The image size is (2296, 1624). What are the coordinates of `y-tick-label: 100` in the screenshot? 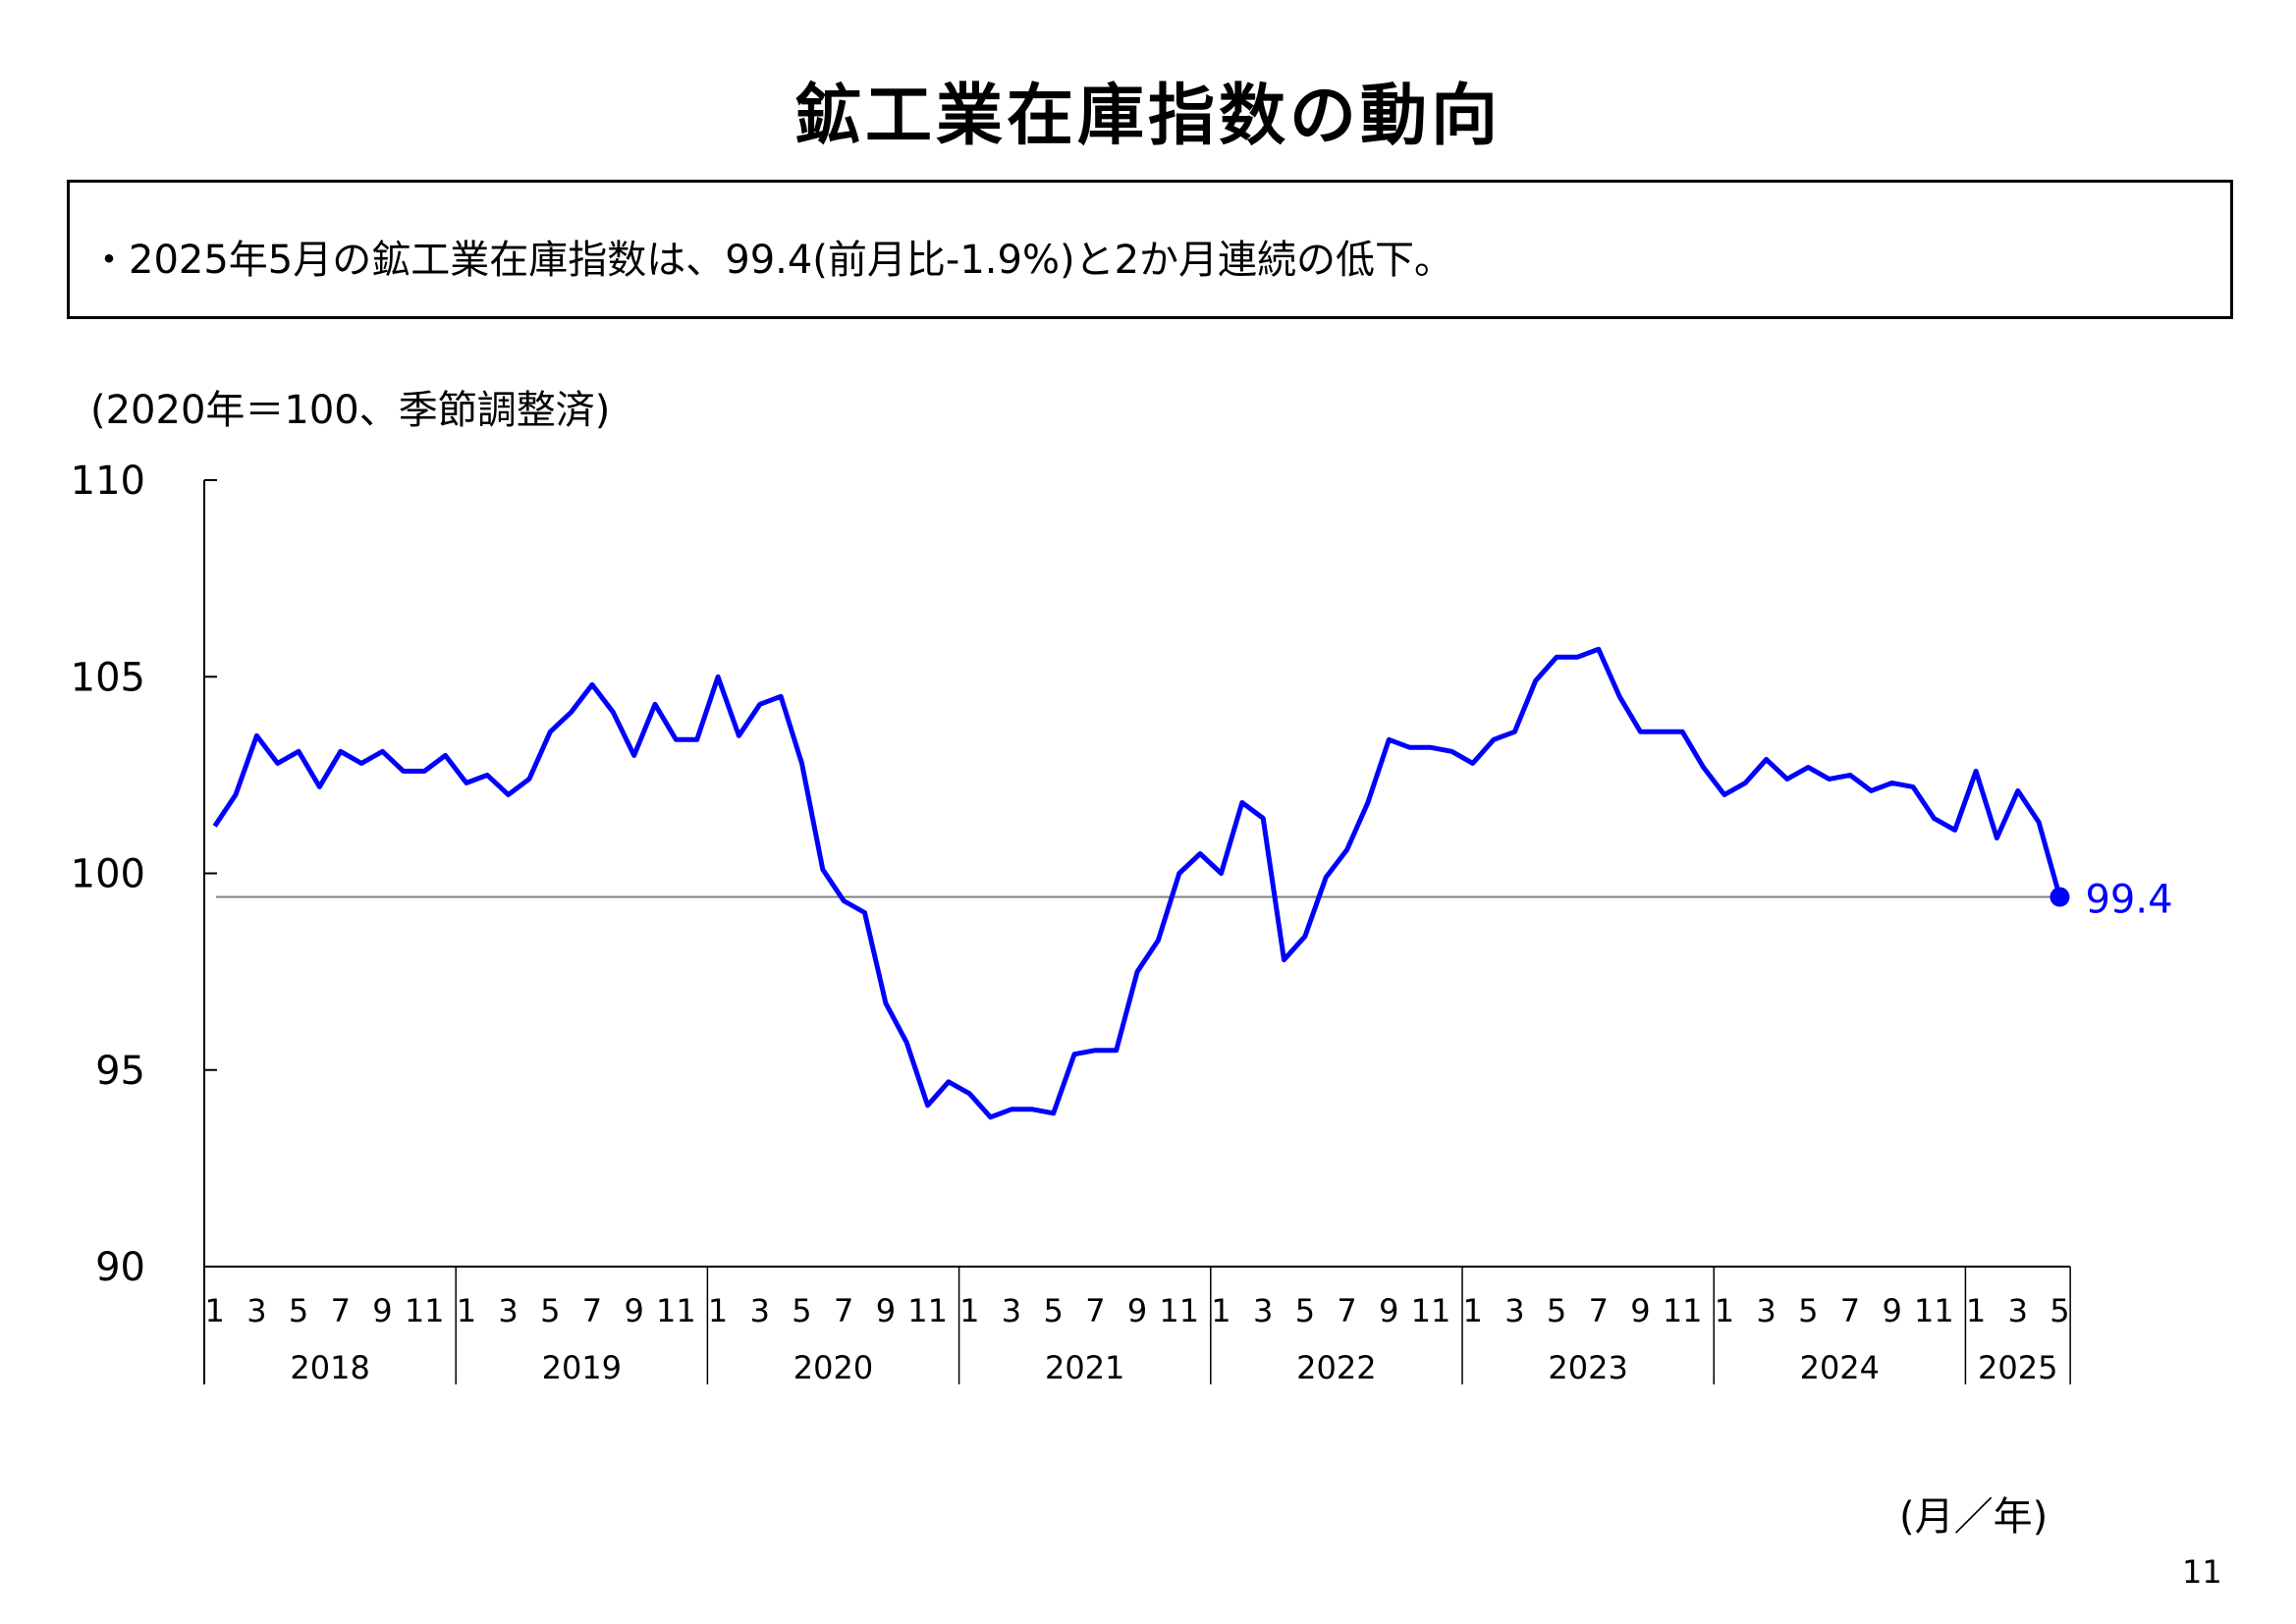 It's located at (108, 874).